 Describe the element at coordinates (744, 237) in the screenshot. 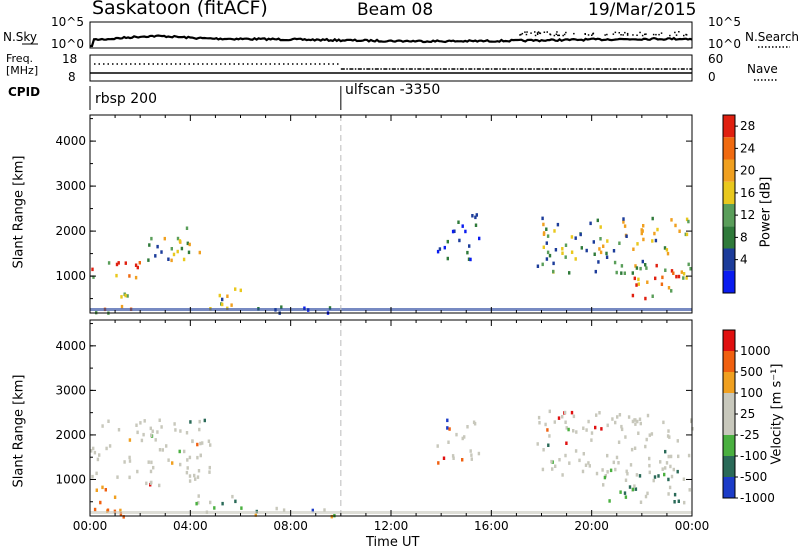

I see `power-colorbar-tick-label: 8` at that location.